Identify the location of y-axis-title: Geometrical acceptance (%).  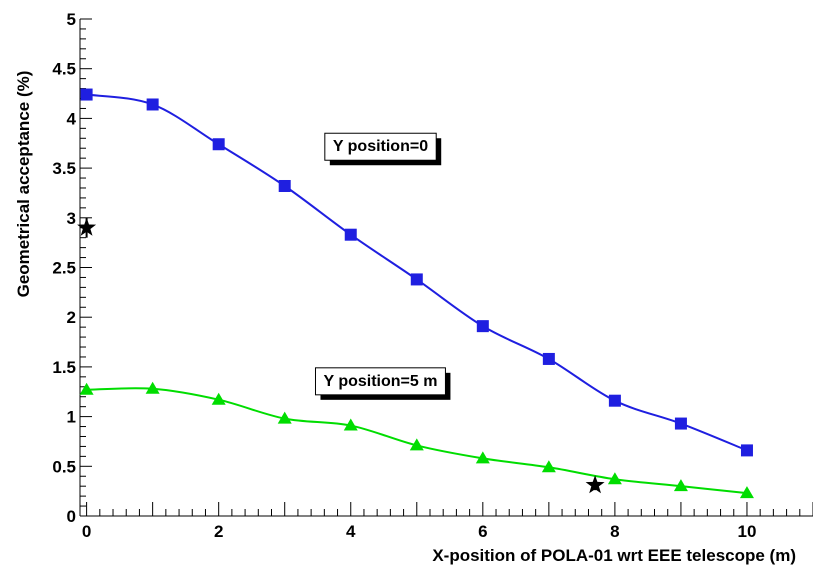
(23, 184).